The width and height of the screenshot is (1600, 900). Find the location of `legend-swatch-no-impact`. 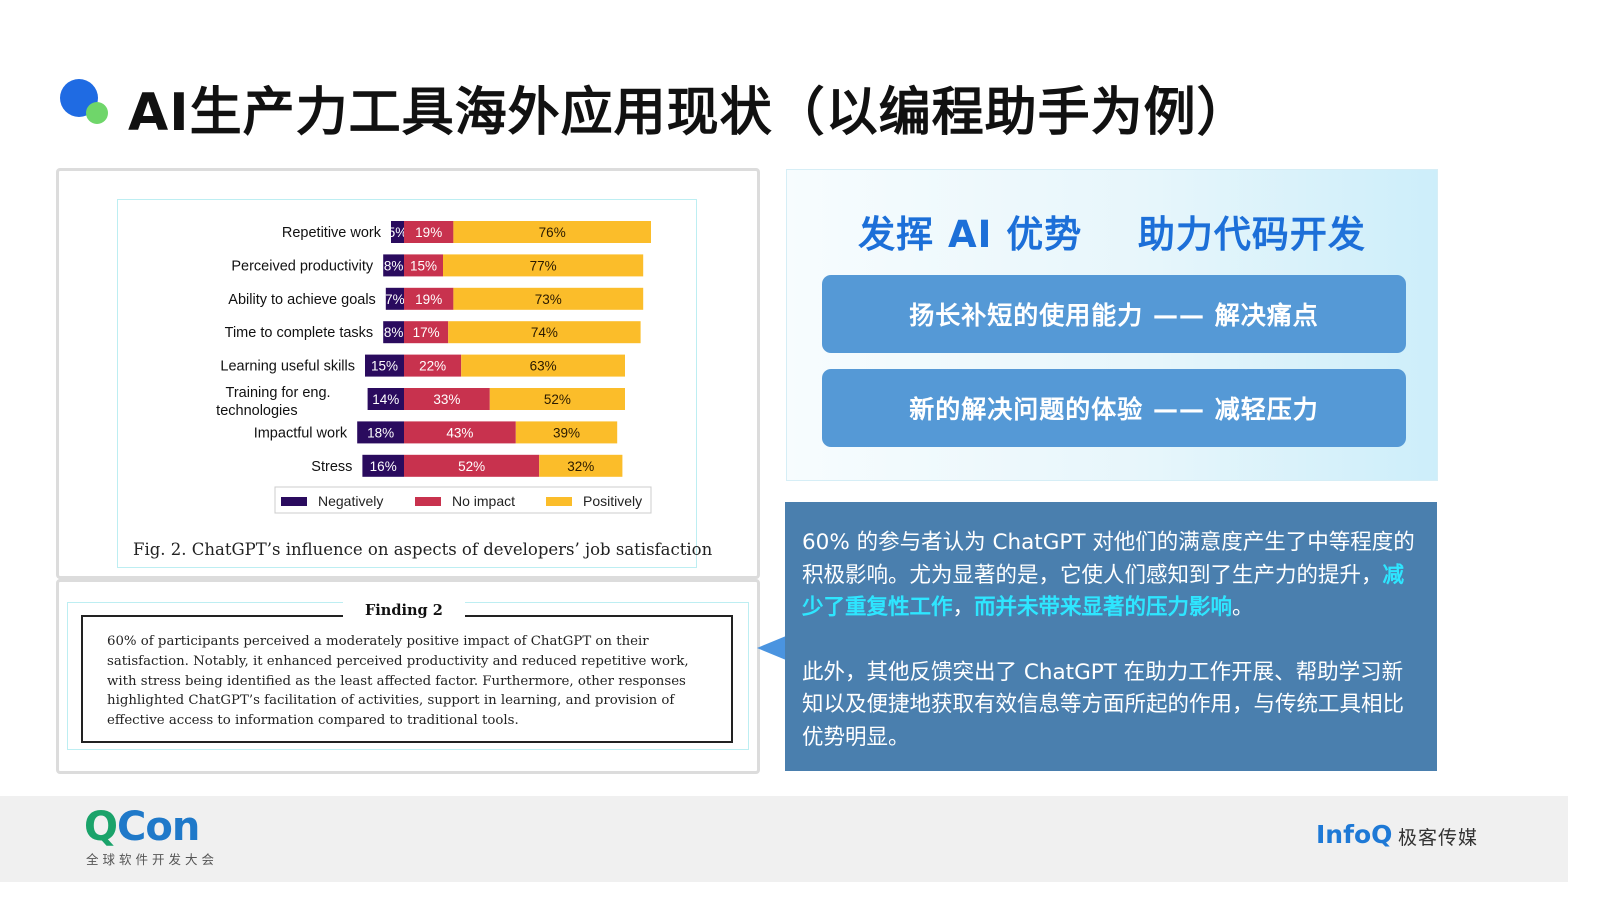

legend-swatch-no-impact is located at coordinates (428, 501).